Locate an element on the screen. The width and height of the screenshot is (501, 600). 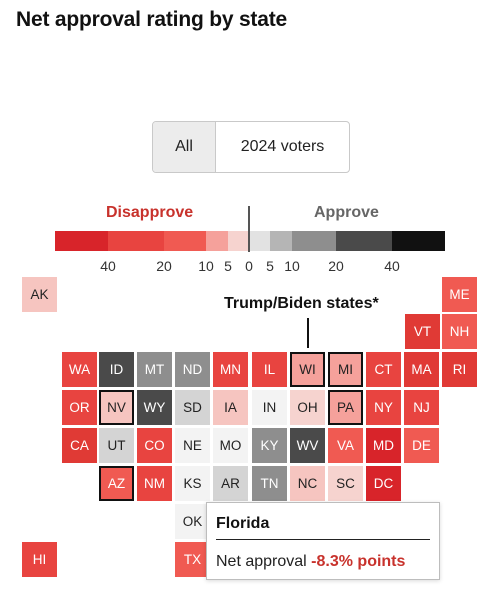
state-tile-ct: CT is located at coordinates (383, 369).